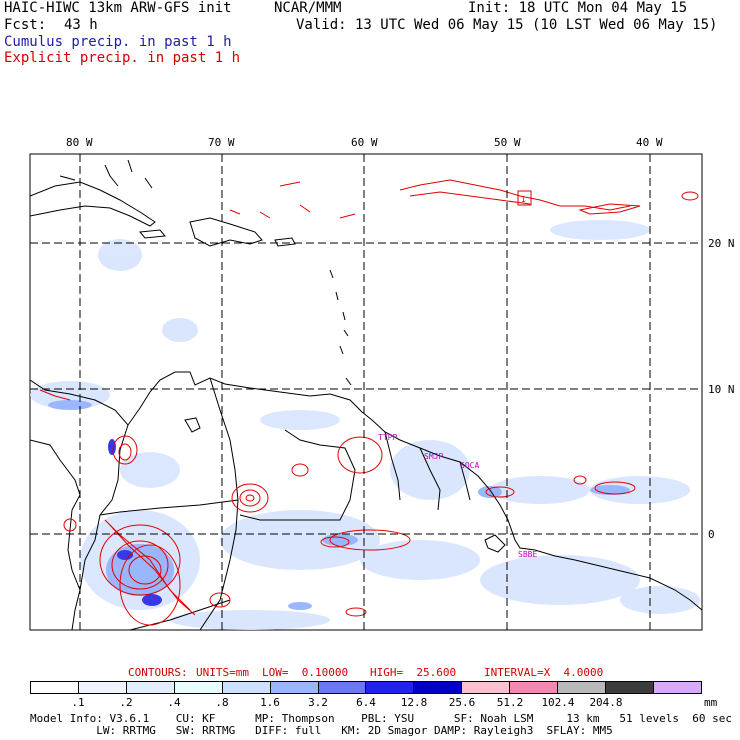  Describe the element at coordinates (118, 8) in the screenshot. I see `model-title: HAIC-HIWC 13km ARW-GFS init` at that location.